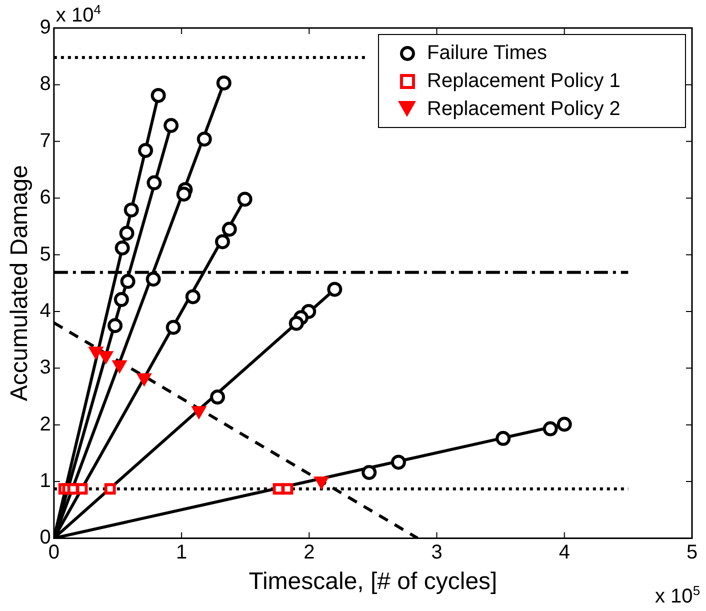 This screenshot has width=706, height=611. What do you see at coordinates (20, 283) in the screenshot?
I see `y-axis-title: Accumulated Damage` at bounding box center [20, 283].